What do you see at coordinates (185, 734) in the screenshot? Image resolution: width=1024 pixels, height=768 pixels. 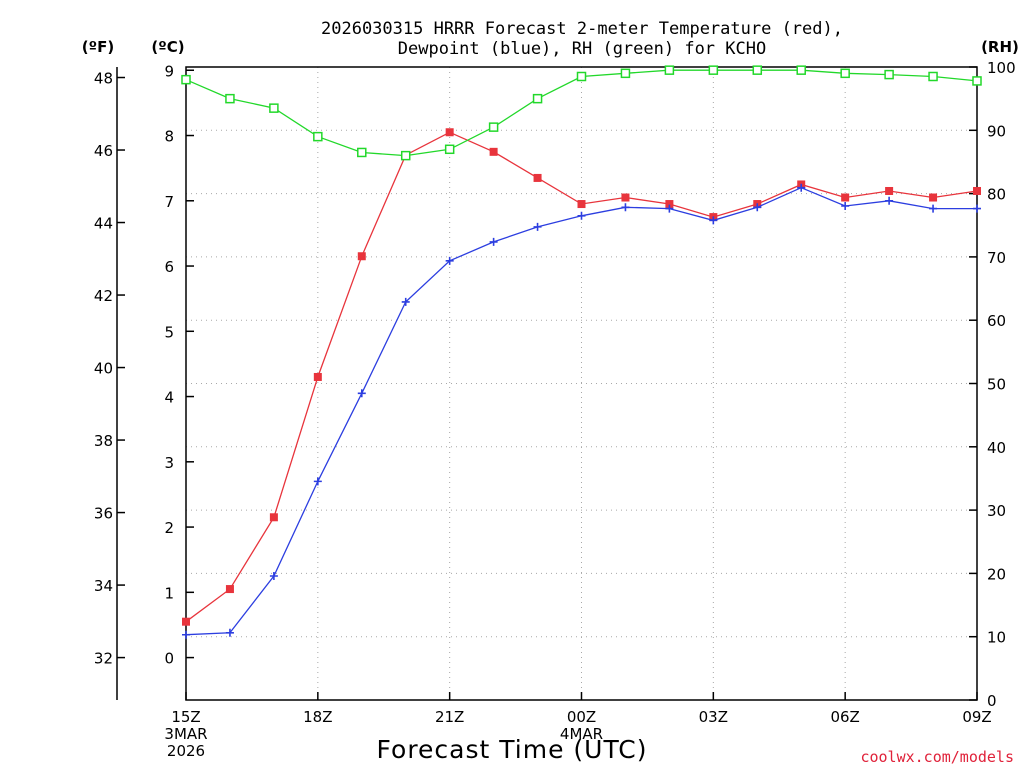 I see `x-tick-label: 3MAR` at bounding box center [185, 734].